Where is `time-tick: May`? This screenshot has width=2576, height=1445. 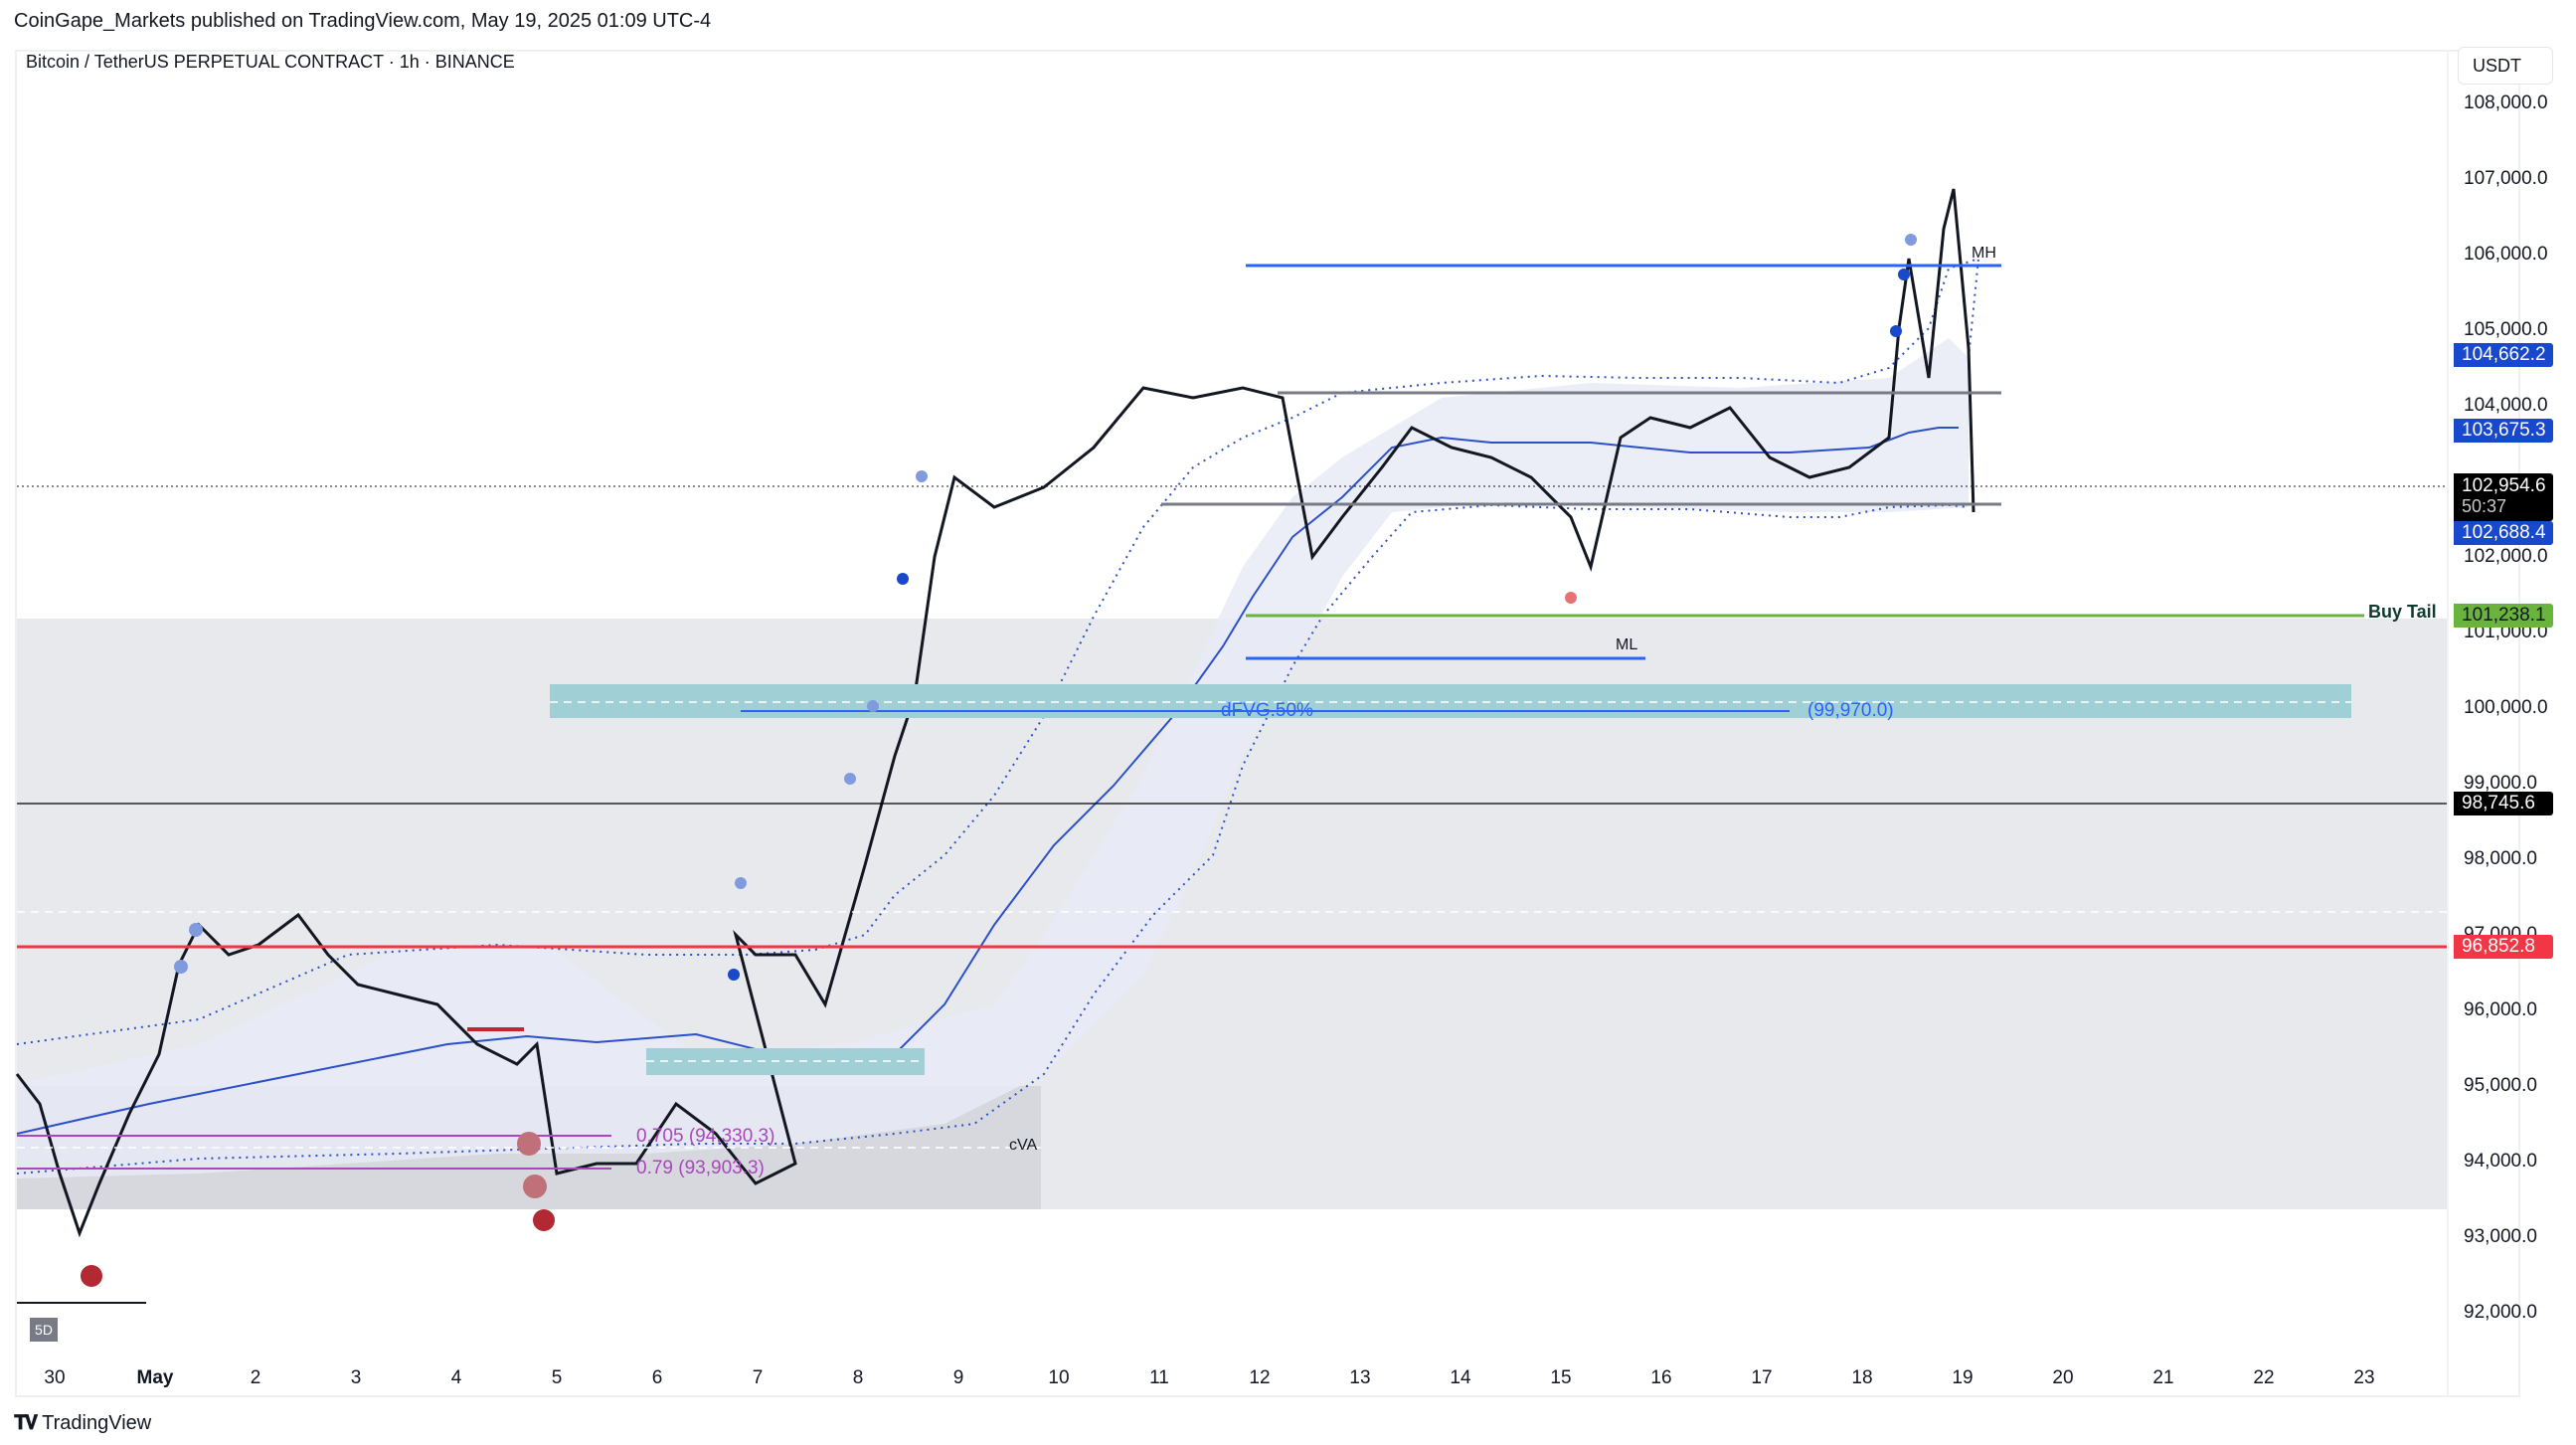 time-tick: May is located at coordinates (155, 1377).